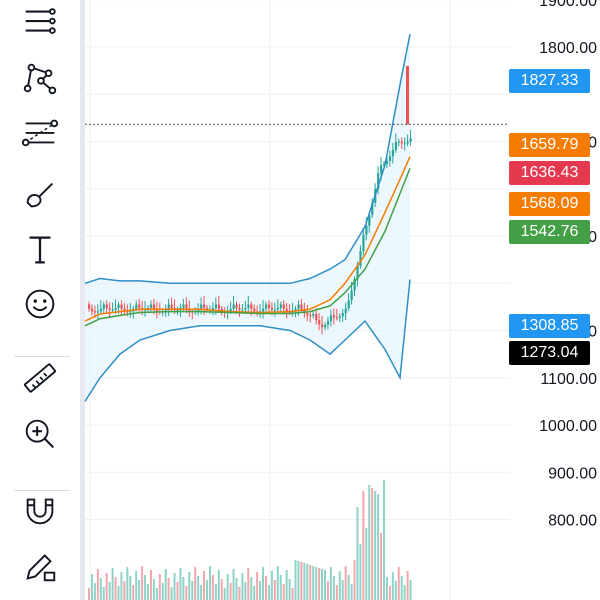  I want to click on zoom-in-icon, so click(40, 434).